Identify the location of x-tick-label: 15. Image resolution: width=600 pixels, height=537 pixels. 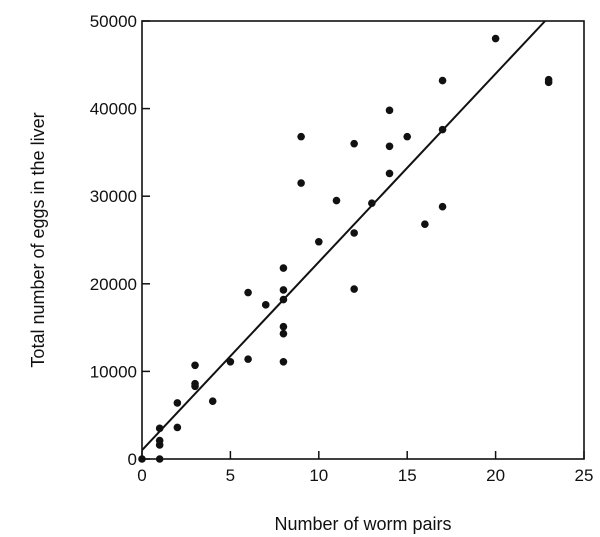
(407, 475).